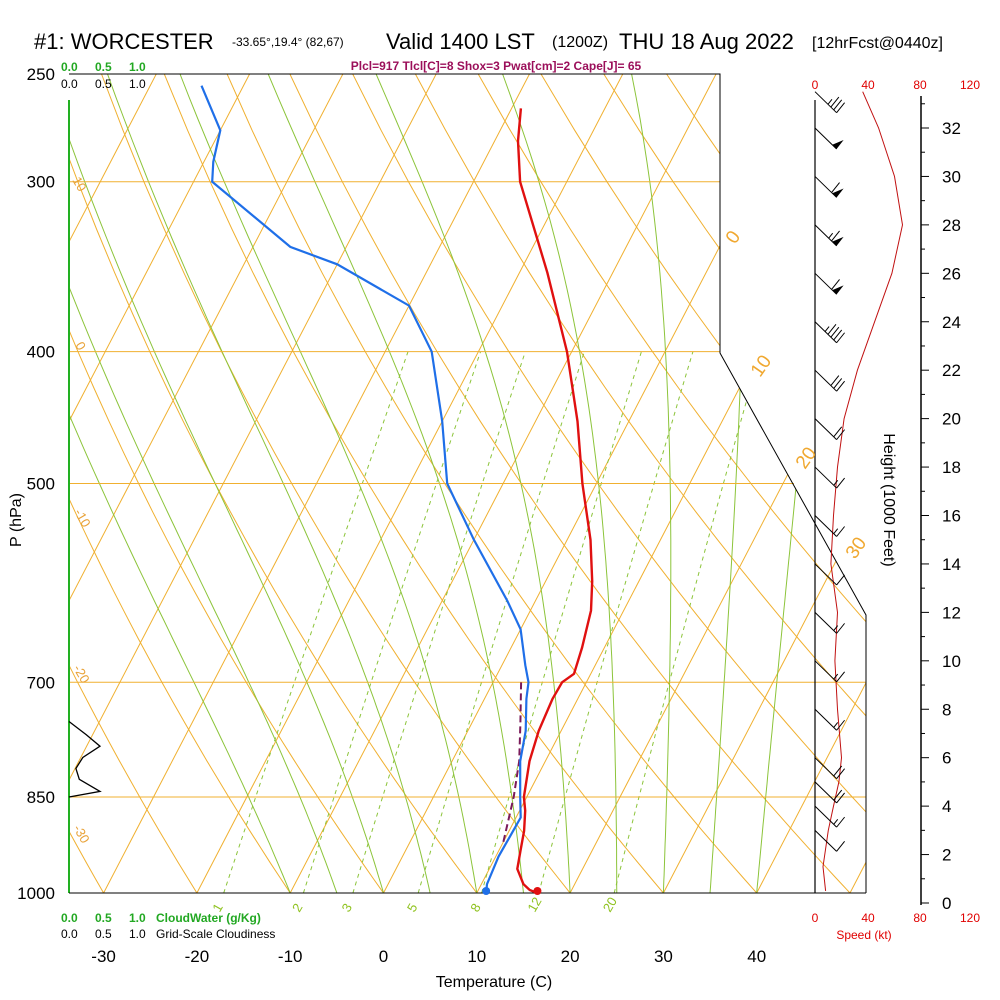 The image size is (1000, 1000). What do you see at coordinates (920, 918) in the screenshot?
I see `speed-scale-bottom-2: 80` at bounding box center [920, 918].